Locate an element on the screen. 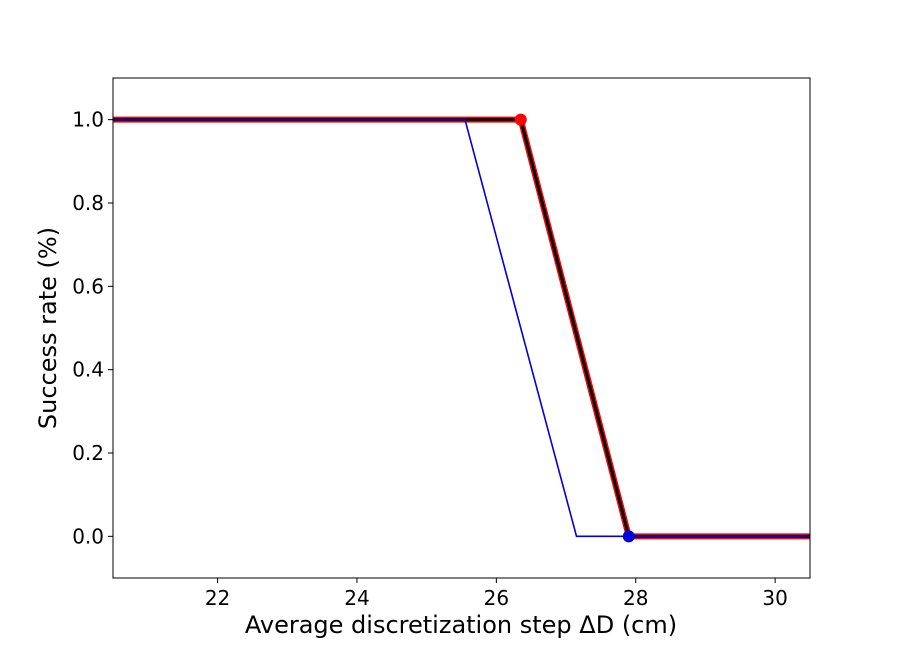 The image size is (900, 650). x-tick-label: 26 is located at coordinates (496, 598).